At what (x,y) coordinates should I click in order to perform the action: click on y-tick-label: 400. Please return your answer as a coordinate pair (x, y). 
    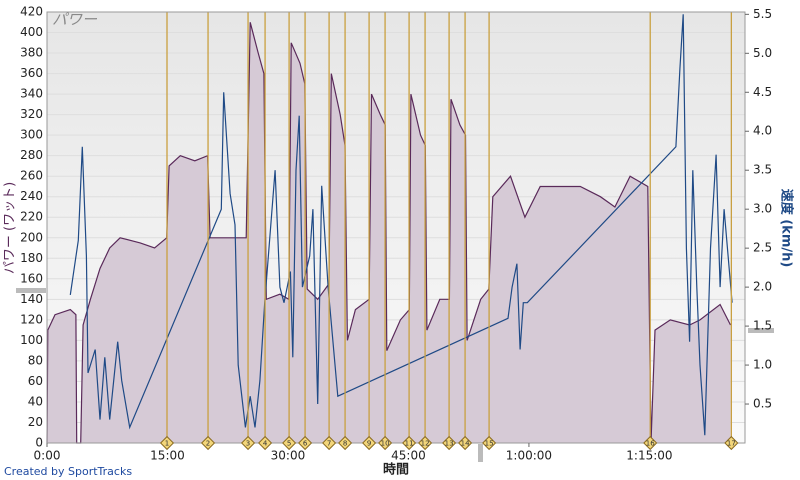
    Looking at the image, I should click on (31, 32).